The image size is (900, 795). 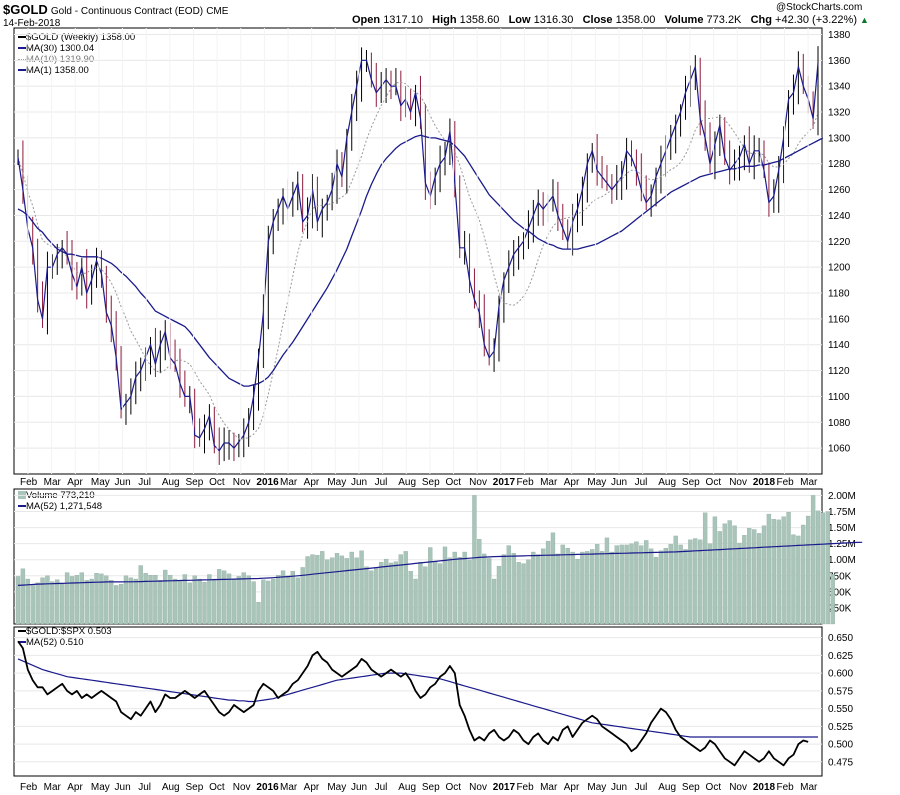 What do you see at coordinates (839, 268) in the screenshot?
I see `price-y-tick: 1200` at bounding box center [839, 268].